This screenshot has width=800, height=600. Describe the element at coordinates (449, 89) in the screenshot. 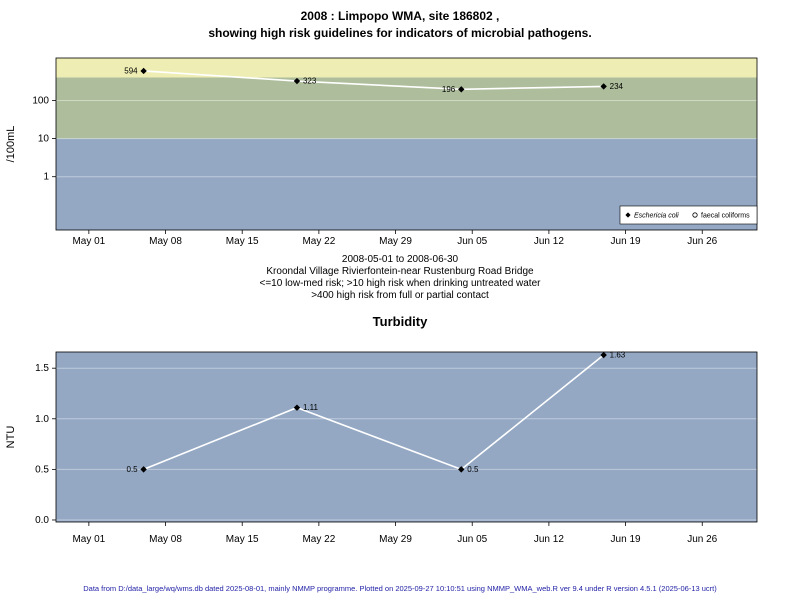

I see `point-value-label: 196` at that location.